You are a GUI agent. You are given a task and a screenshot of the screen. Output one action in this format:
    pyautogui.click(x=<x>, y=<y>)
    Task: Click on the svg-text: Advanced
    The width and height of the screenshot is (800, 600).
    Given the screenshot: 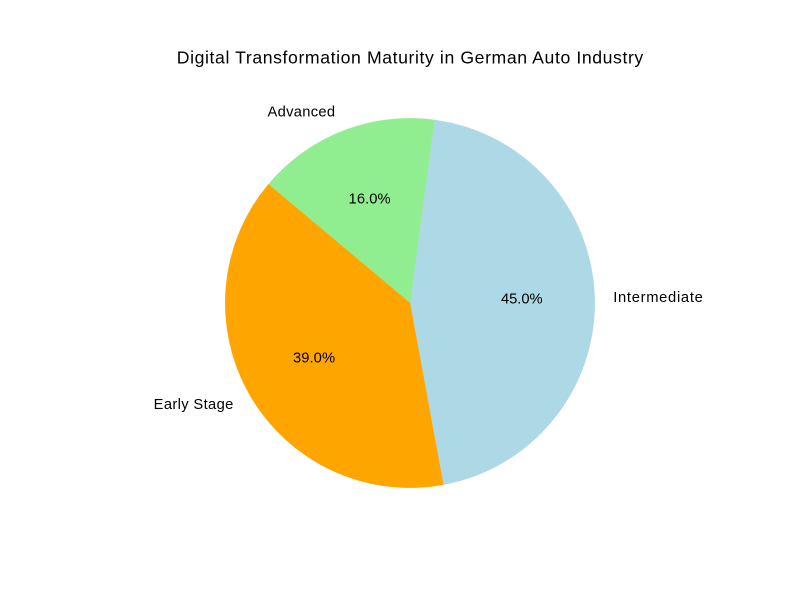 What is the action you would take?
    pyautogui.click(x=302, y=113)
    